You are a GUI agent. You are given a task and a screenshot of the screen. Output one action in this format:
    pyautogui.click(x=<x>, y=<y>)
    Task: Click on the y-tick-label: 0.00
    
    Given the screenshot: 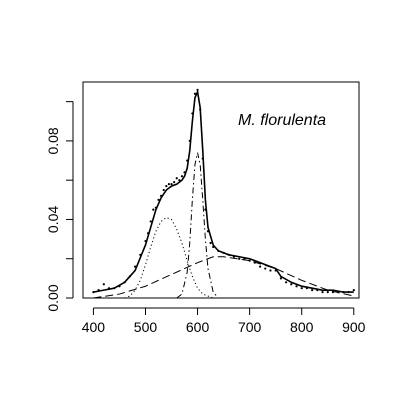 What is the action you would take?
    pyautogui.click(x=53, y=297)
    